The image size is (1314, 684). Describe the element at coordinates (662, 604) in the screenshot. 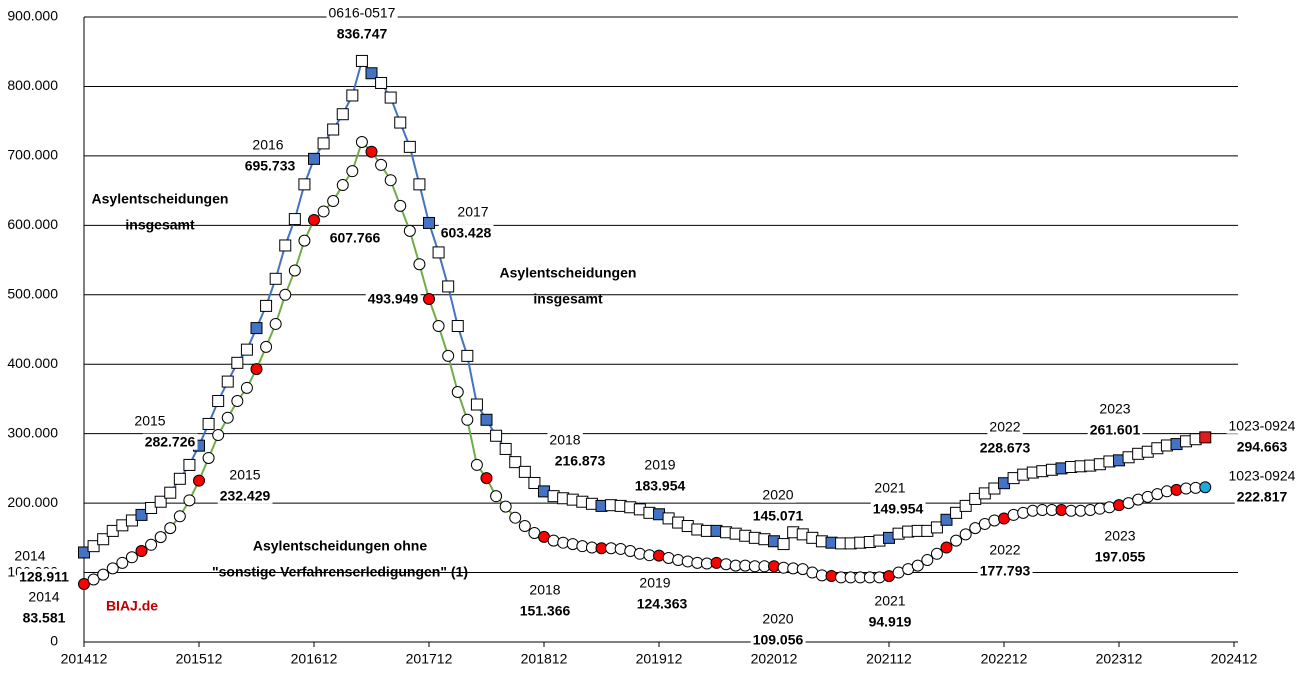

I see `value-label: 124.363` at that location.